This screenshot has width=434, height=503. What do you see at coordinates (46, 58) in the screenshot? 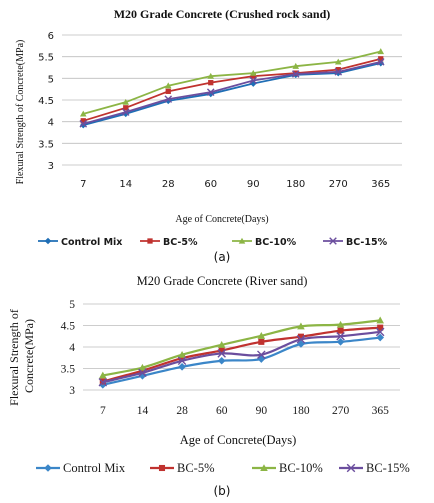
I see `y-tick-label: 5.5` at bounding box center [46, 58].